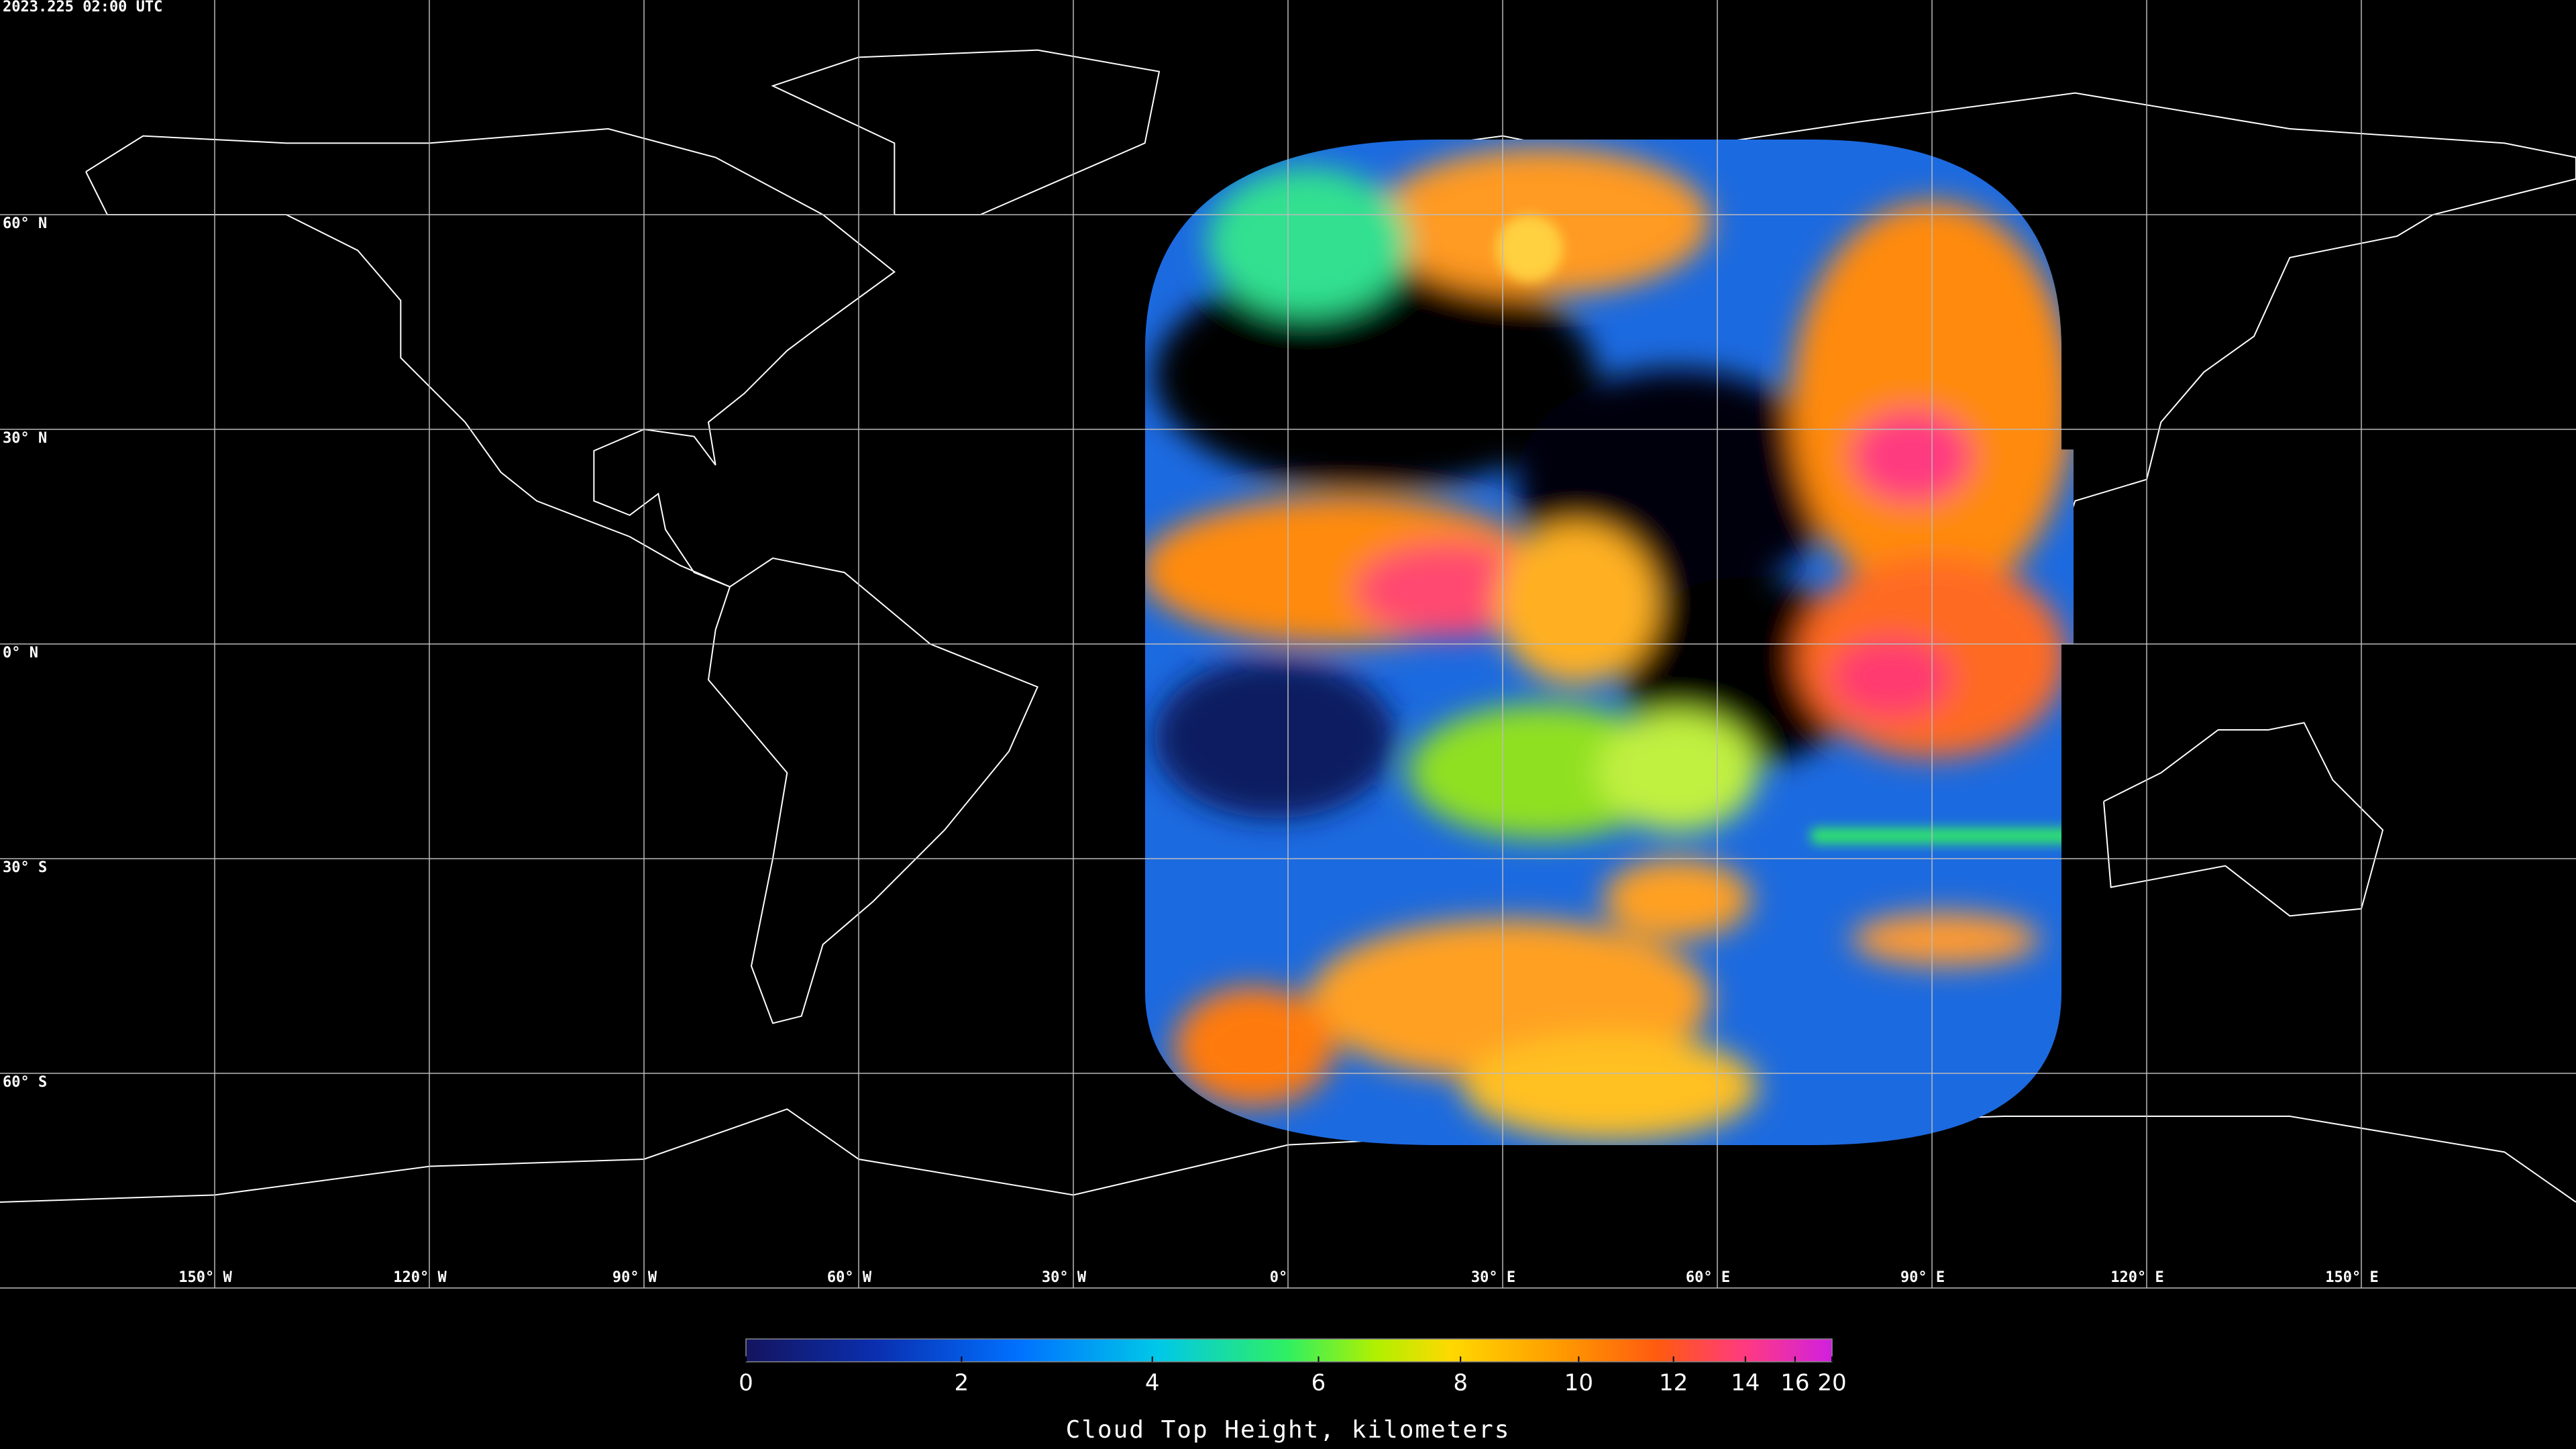 This screenshot has height=1449, width=2576. What do you see at coordinates (849, 1277) in the screenshot?
I see `longitude-label: 60° W` at bounding box center [849, 1277].